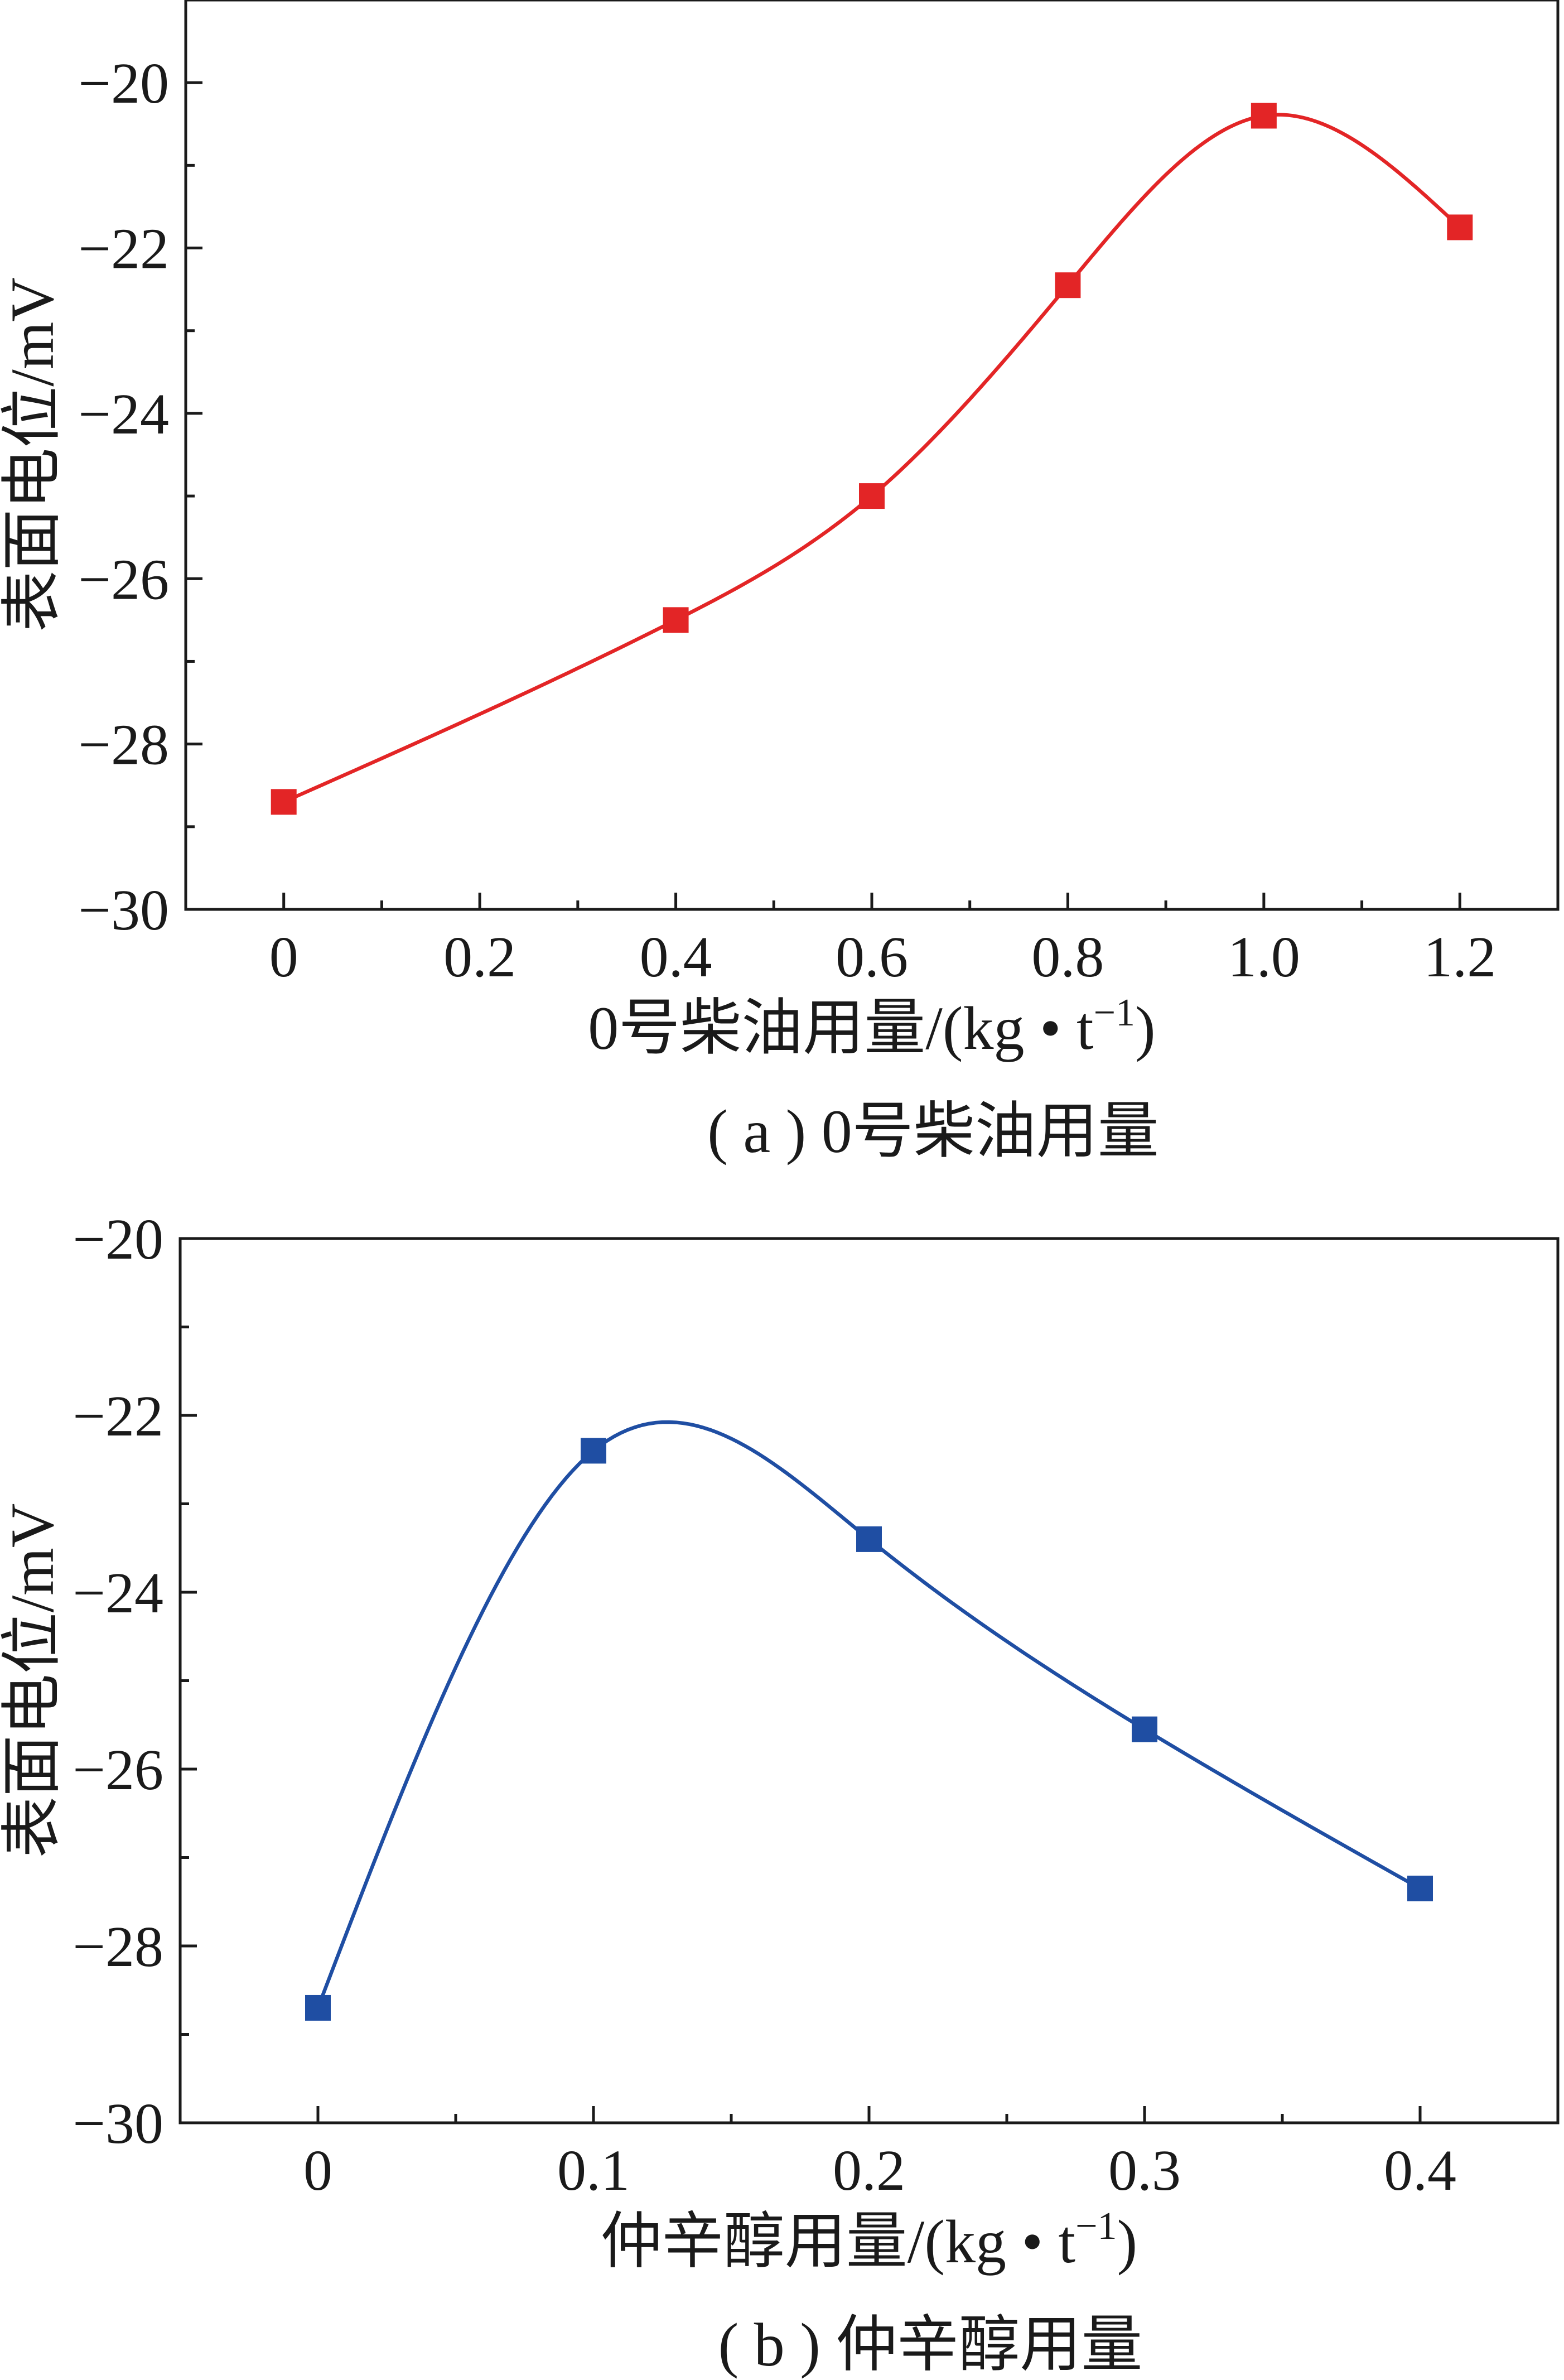 The image size is (1564, 2380). Describe the element at coordinates (930, 2345) in the screenshot. I see `panel-caption: ( b ) 仲辛醇用量` at that location.